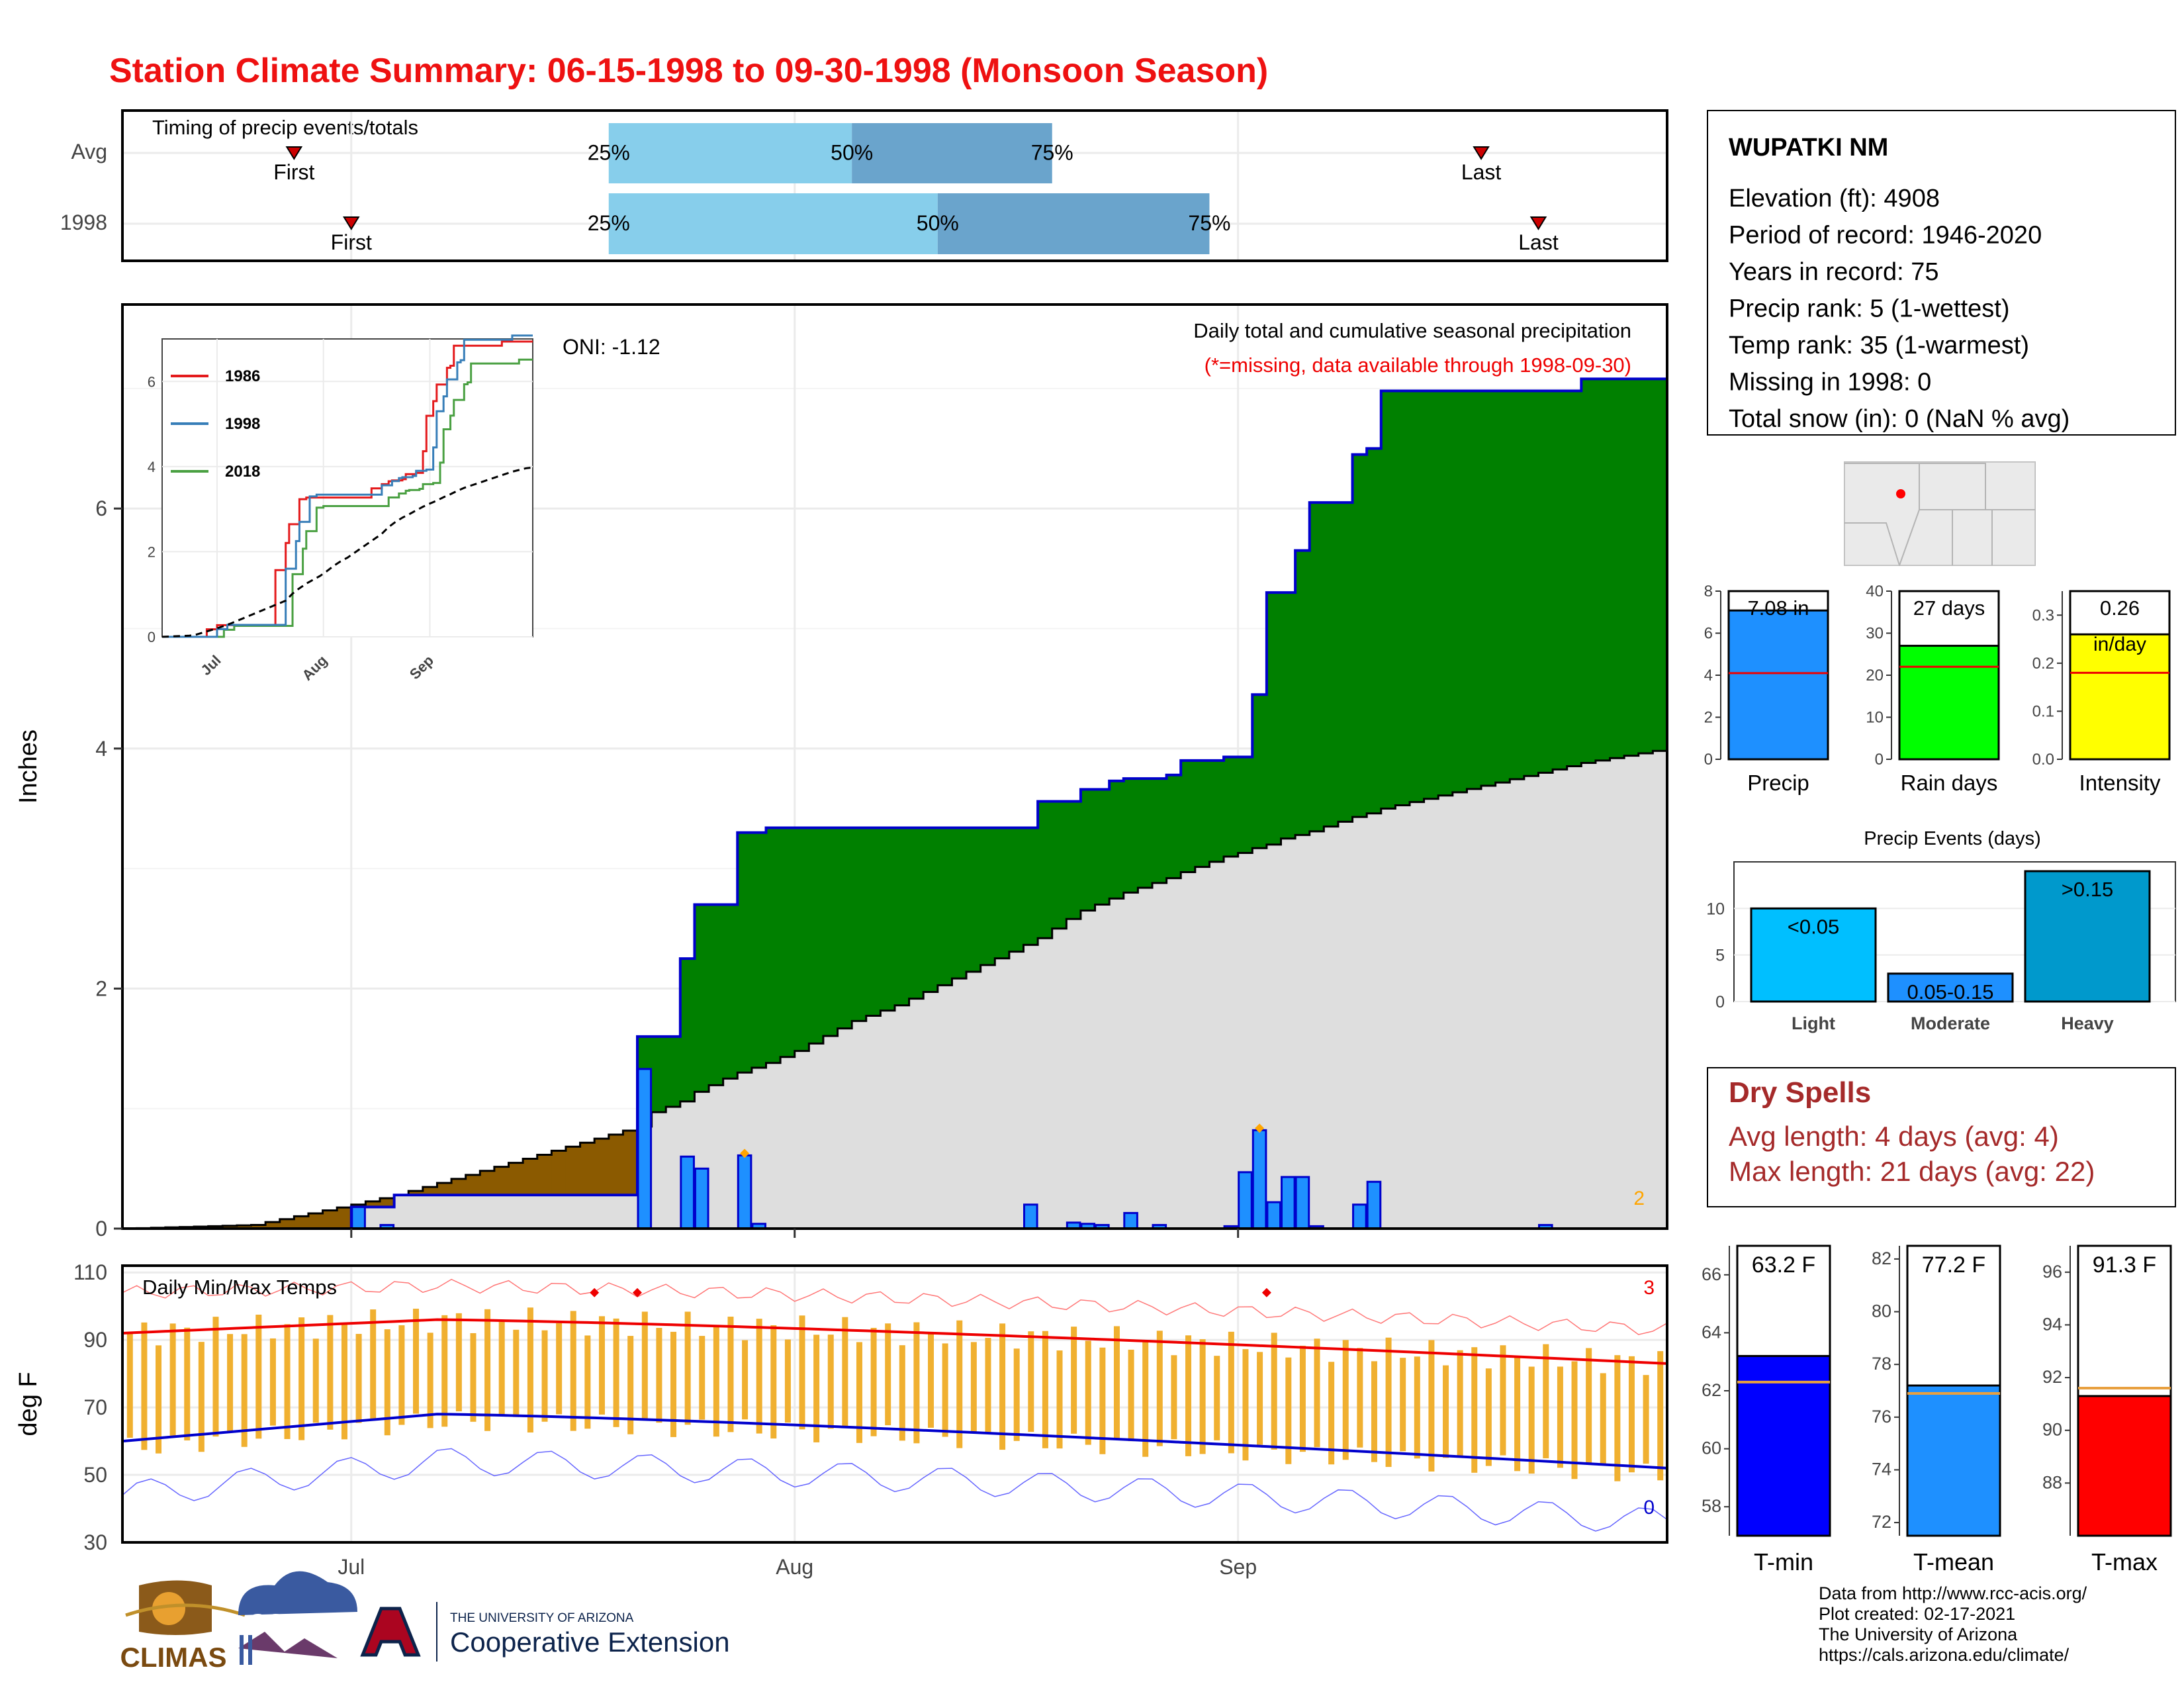 The image size is (2184, 1688). Describe the element at coordinates (1712, 1390) in the screenshot. I see `temp-bar-tick-label: 62` at that location.